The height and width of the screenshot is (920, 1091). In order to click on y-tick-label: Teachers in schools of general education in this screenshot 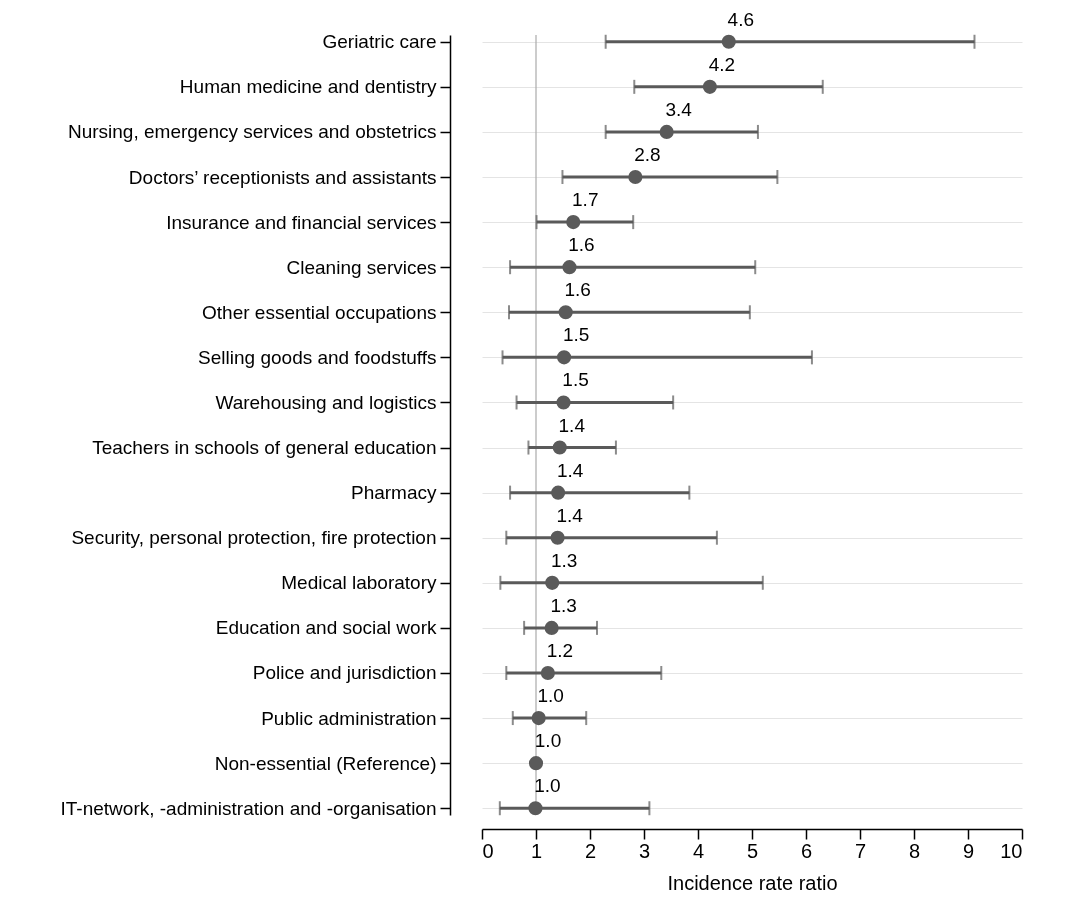, I will do `click(264, 448)`.